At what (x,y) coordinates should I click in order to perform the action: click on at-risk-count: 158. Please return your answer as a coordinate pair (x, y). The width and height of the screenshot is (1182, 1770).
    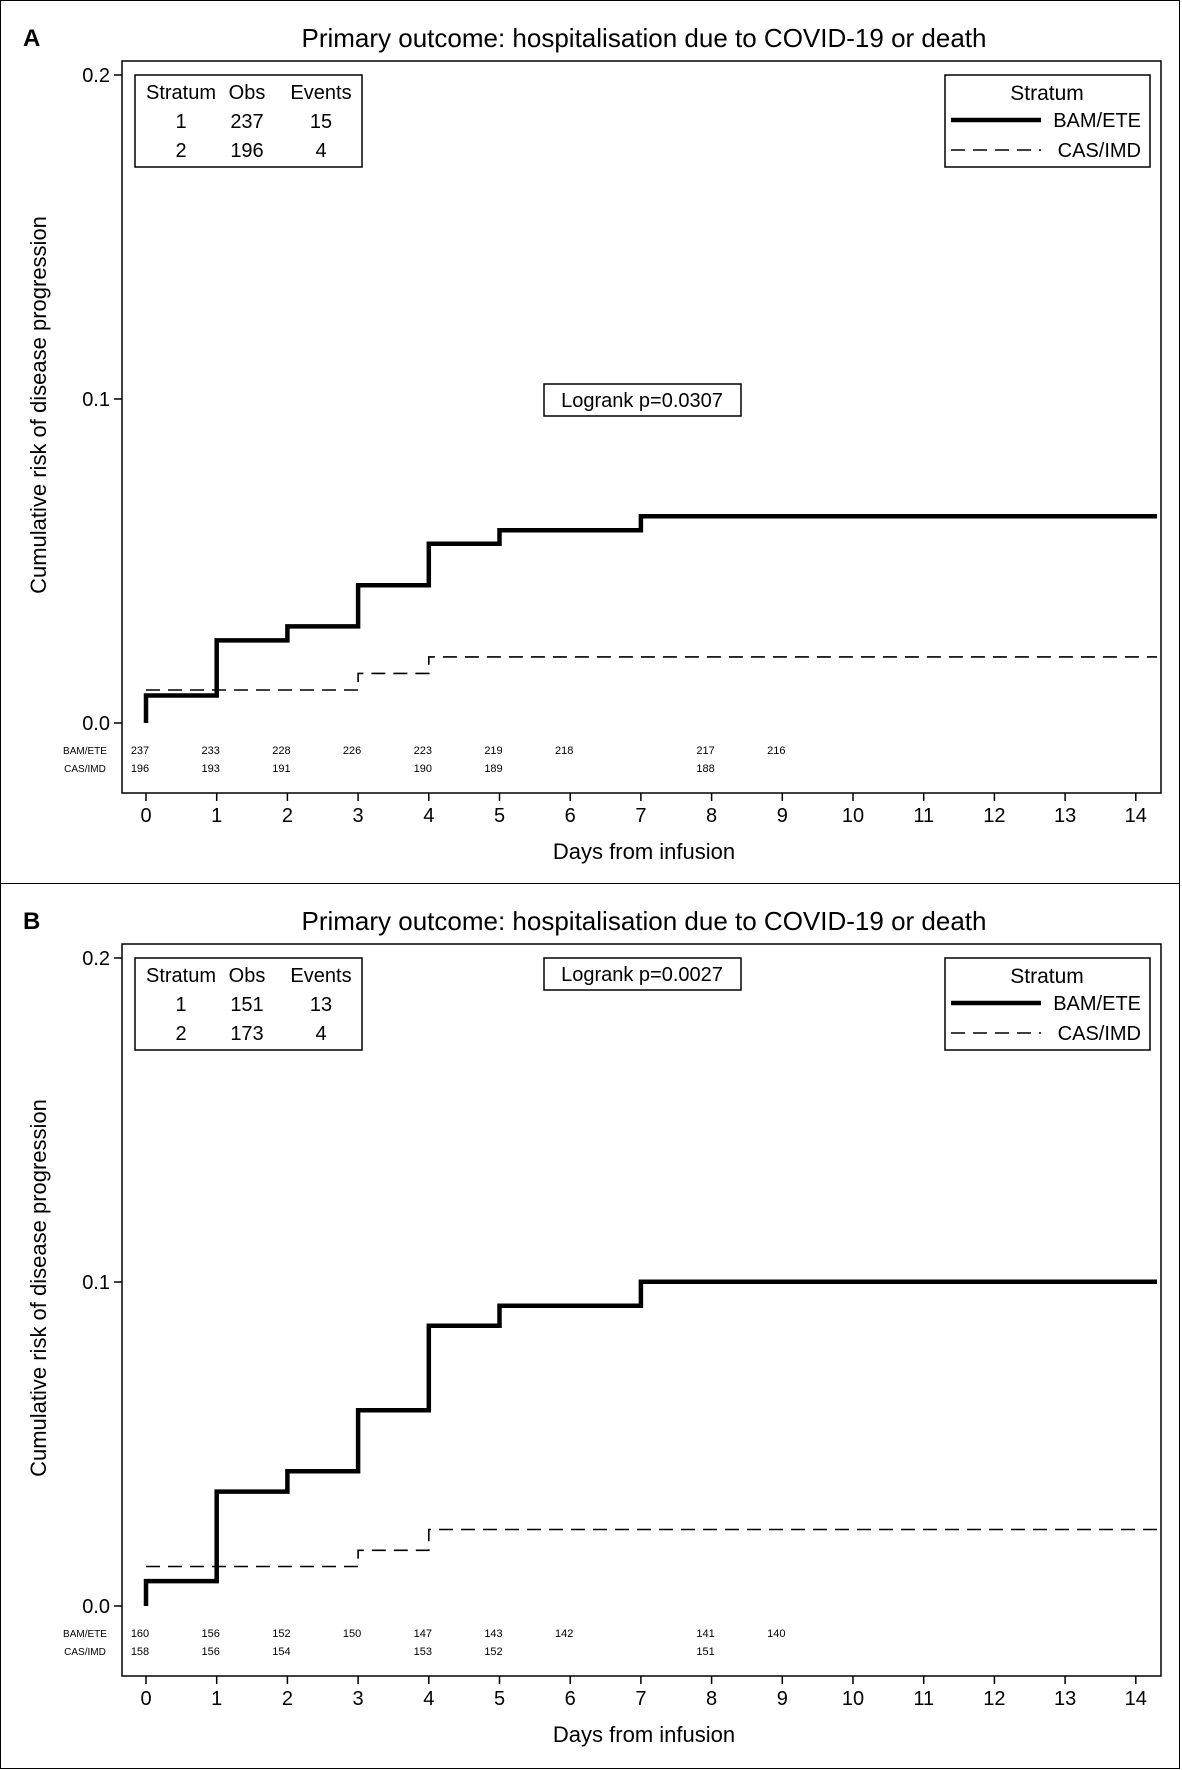
    Looking at the image, I should click on (140, 1652).